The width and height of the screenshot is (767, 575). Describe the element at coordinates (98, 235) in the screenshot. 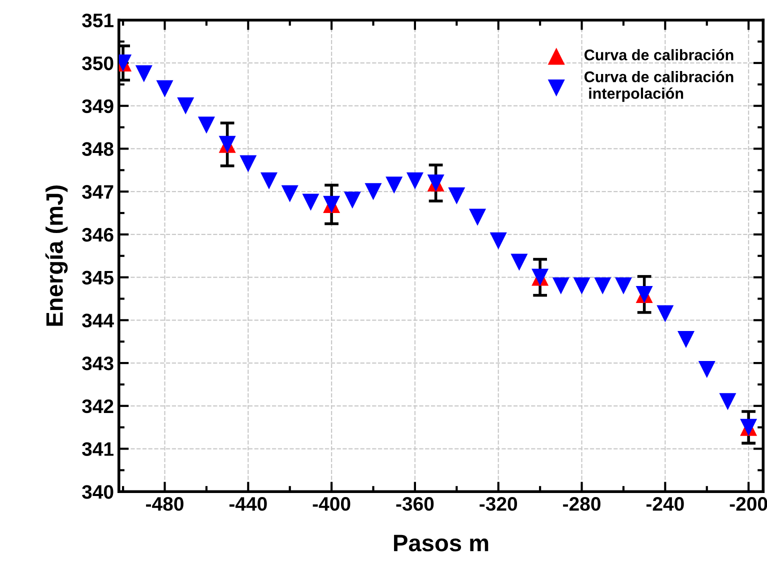

I see `y-tick-label: 346` at that location.